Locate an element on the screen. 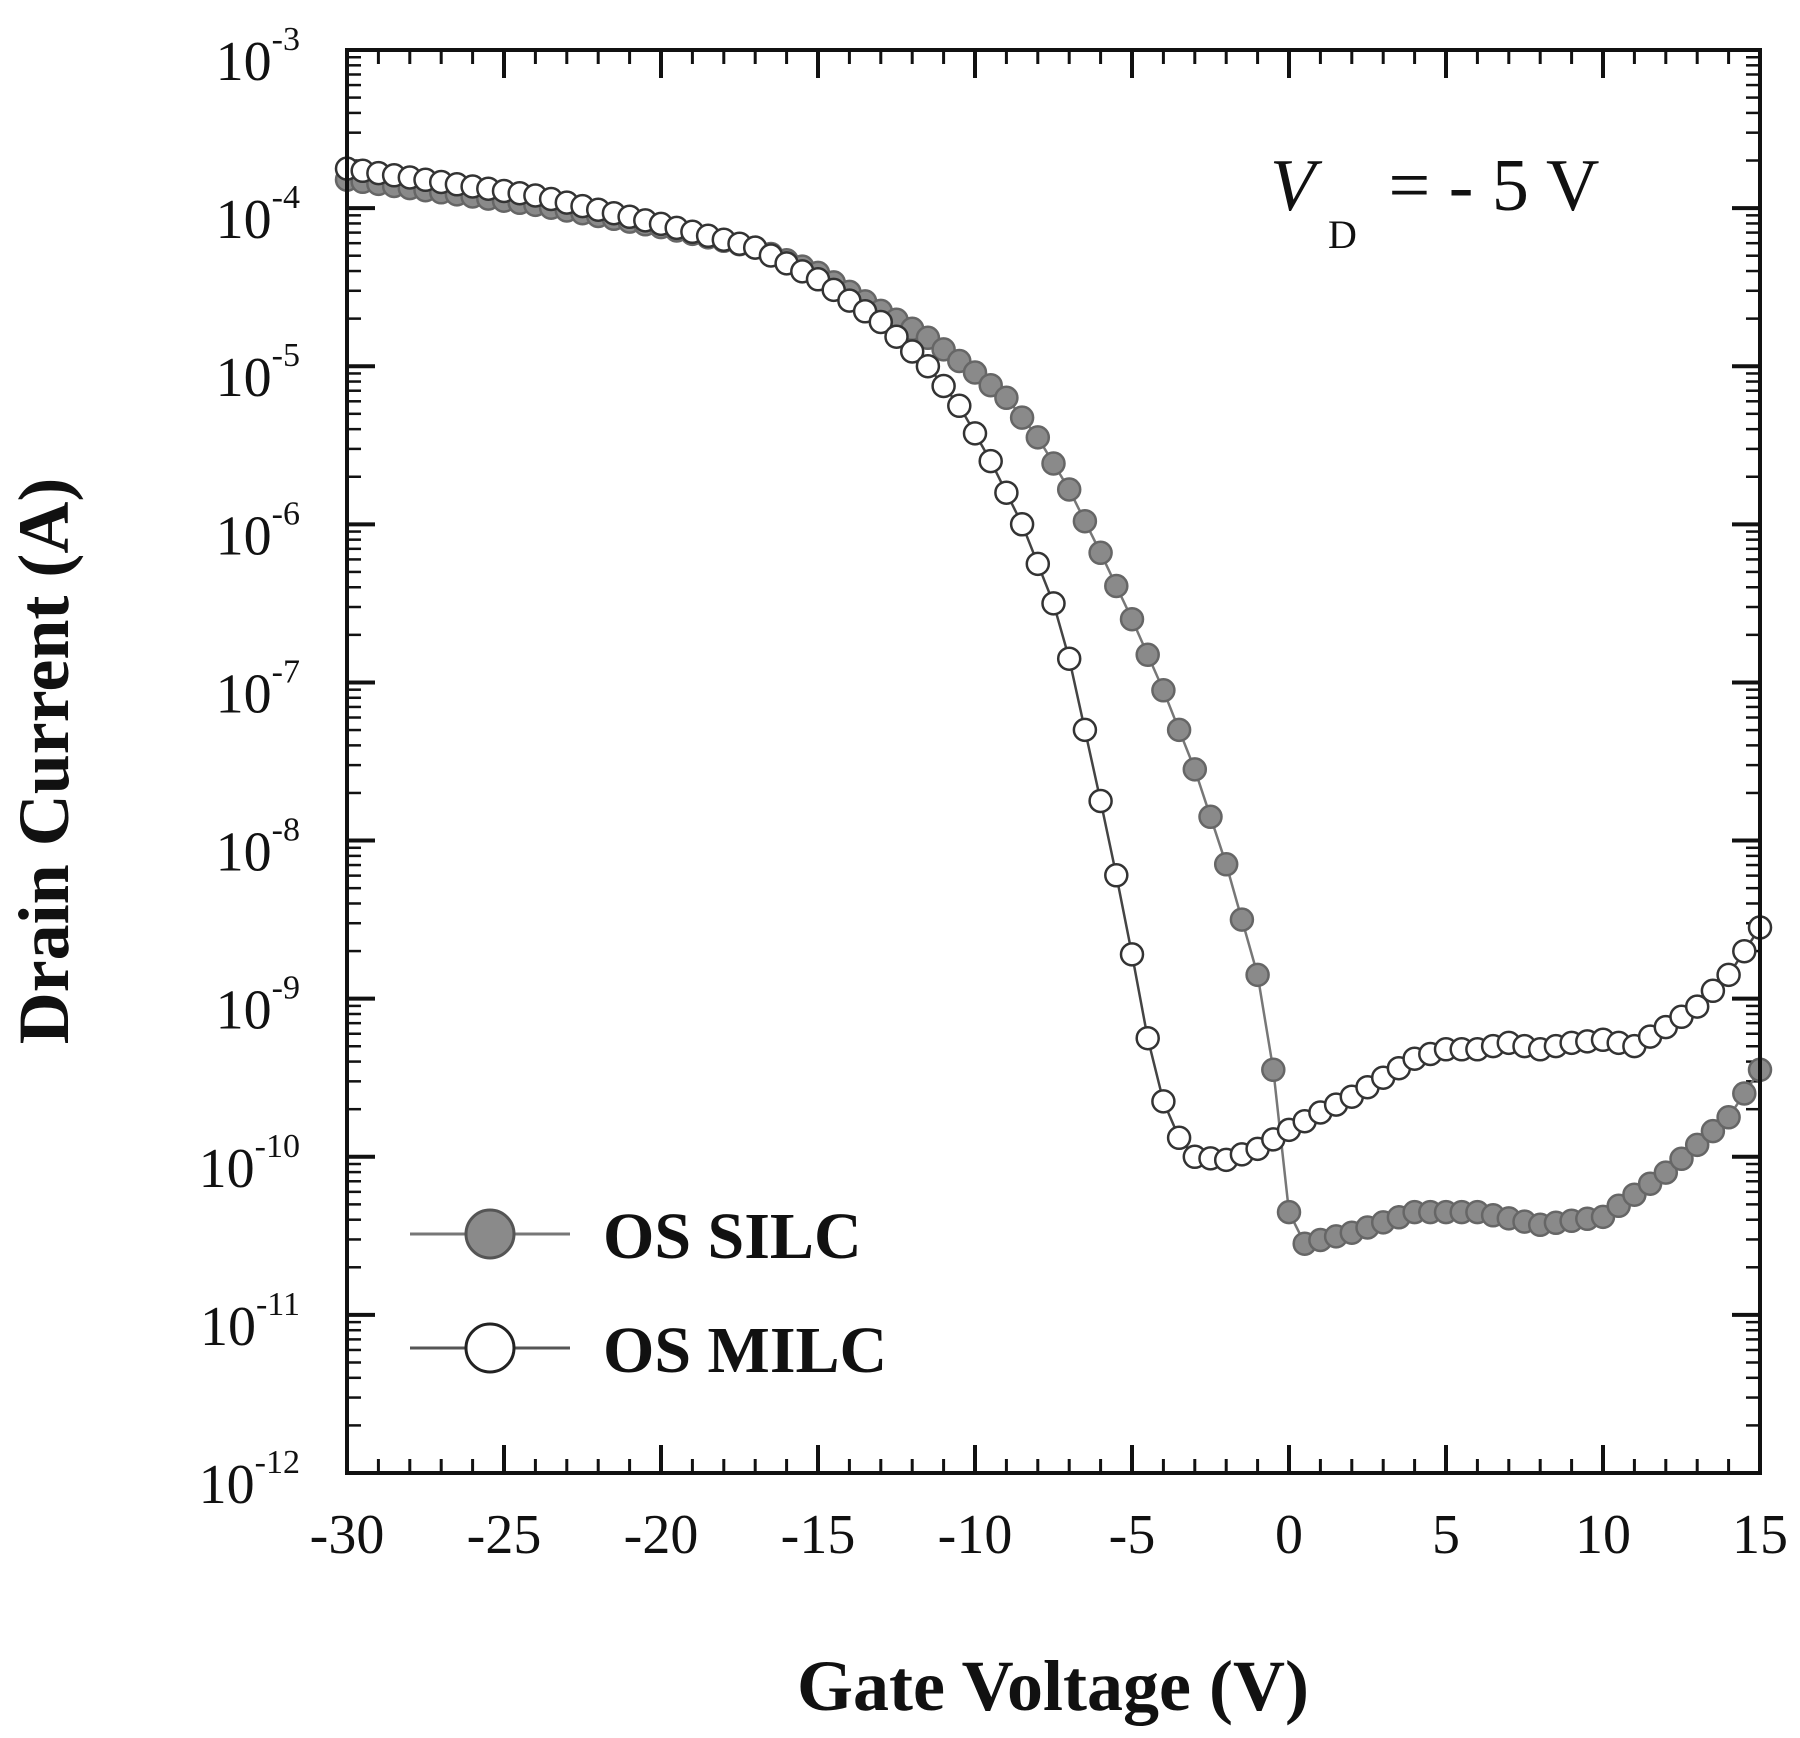  y-tick-label: 10⁻¹⁰ is located at coordinates (249, 1164).